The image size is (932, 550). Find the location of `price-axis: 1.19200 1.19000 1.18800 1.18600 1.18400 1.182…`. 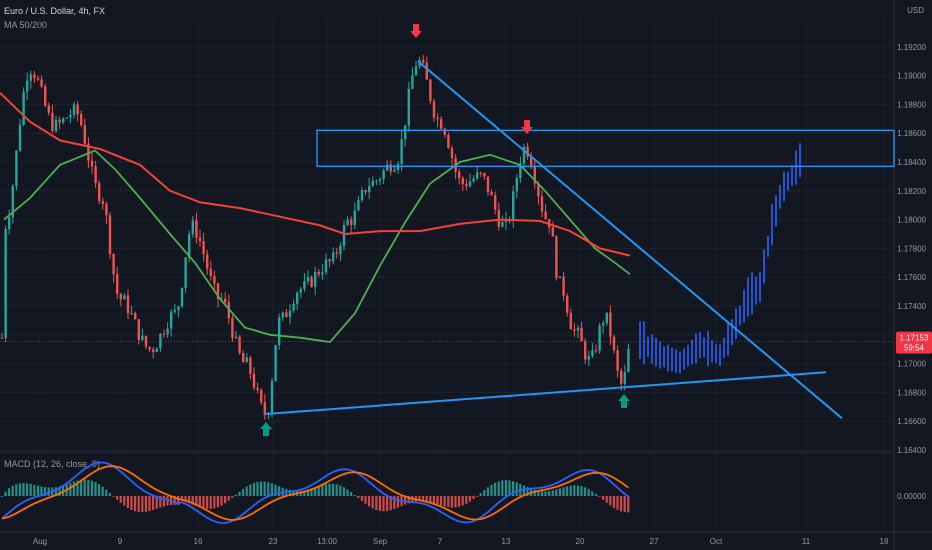

price-axis: 1.19200 1.19000 1.18800 1.18600 1.18400 1.182… is located at coordinates (911, 272).